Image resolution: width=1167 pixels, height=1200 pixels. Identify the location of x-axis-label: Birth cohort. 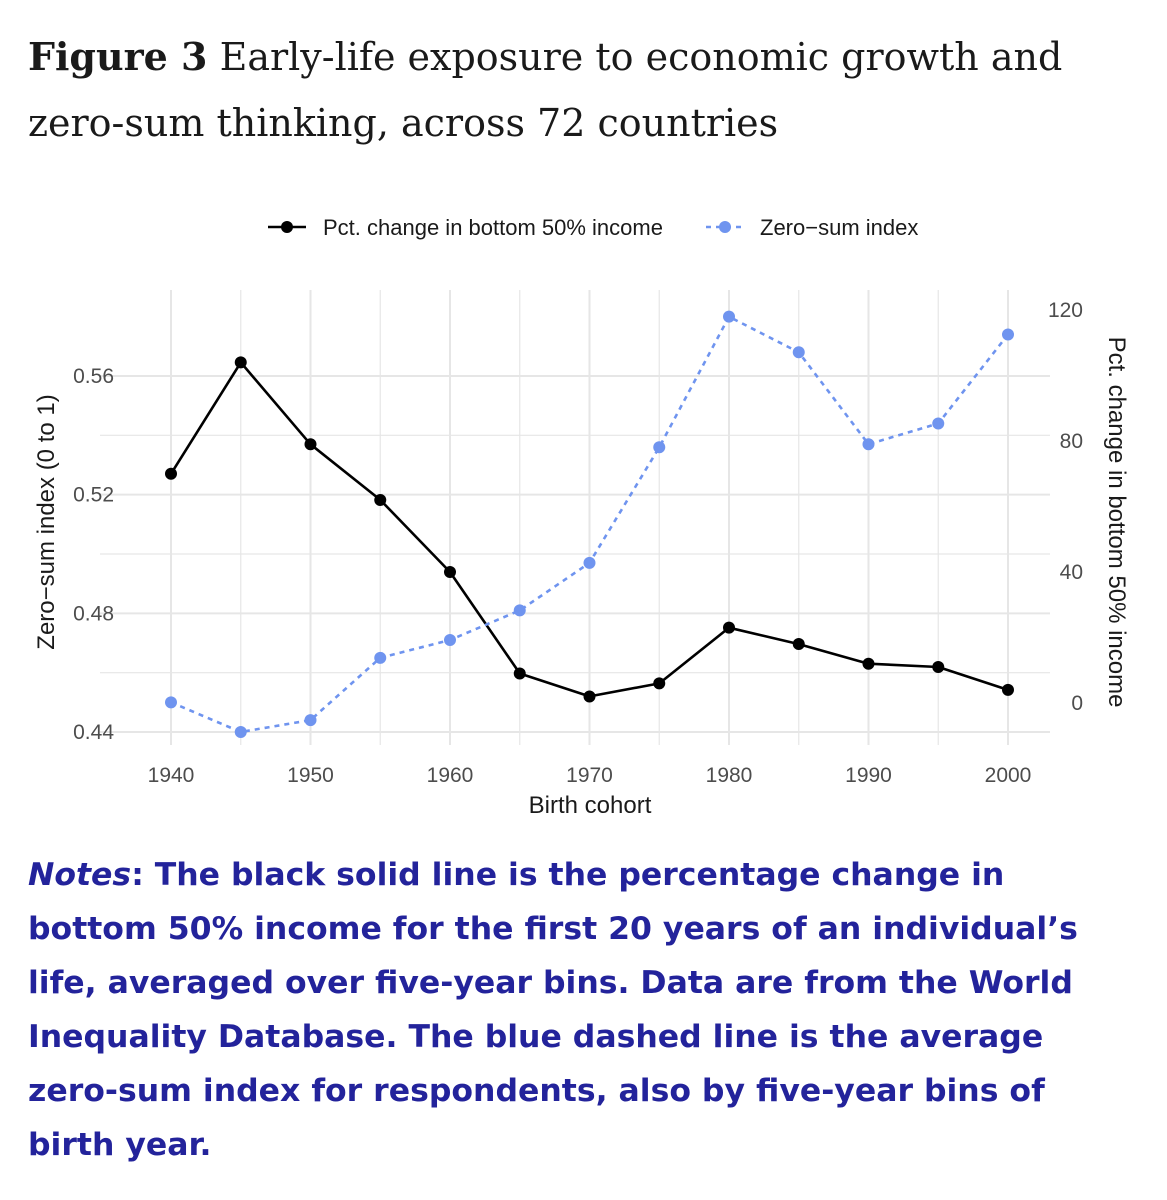
(590, 805).